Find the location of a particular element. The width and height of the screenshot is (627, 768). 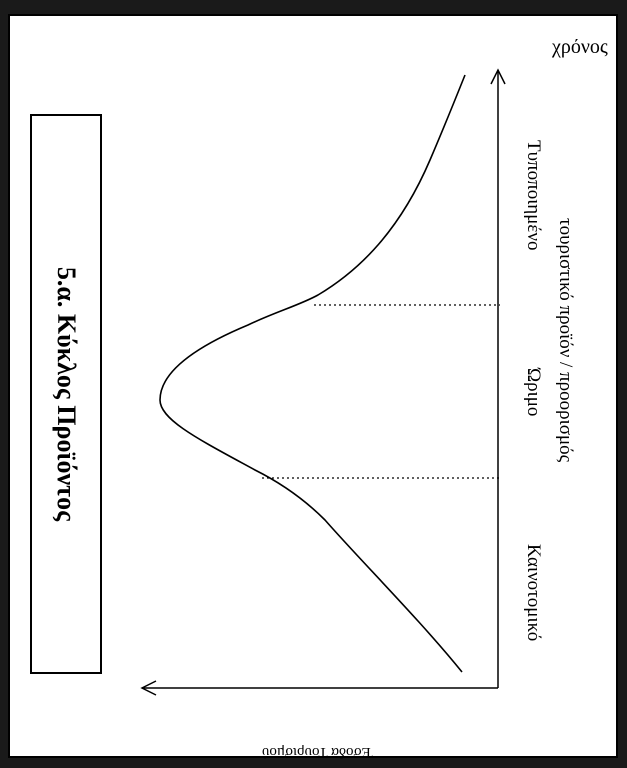

stage-label-standardized: Τυποποιημένο is located at coordinates (533, 195).